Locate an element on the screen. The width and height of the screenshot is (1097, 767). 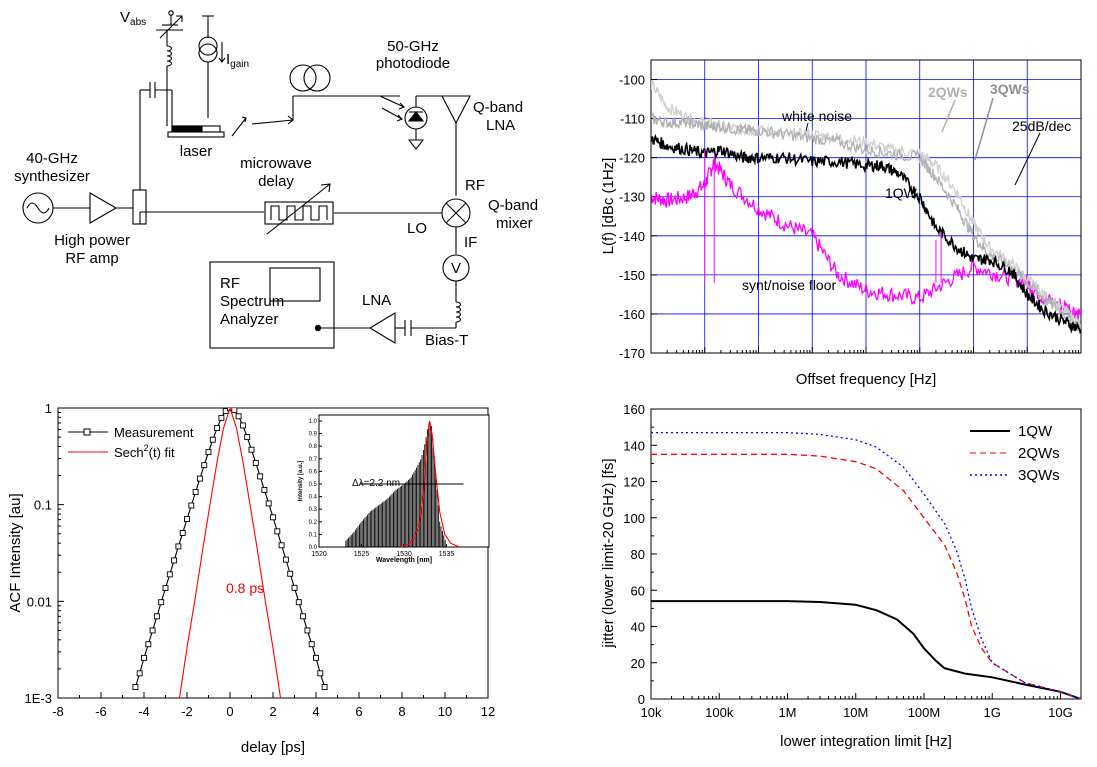
acf-x-tick-label: 6 is located at coordinates (358, 711).